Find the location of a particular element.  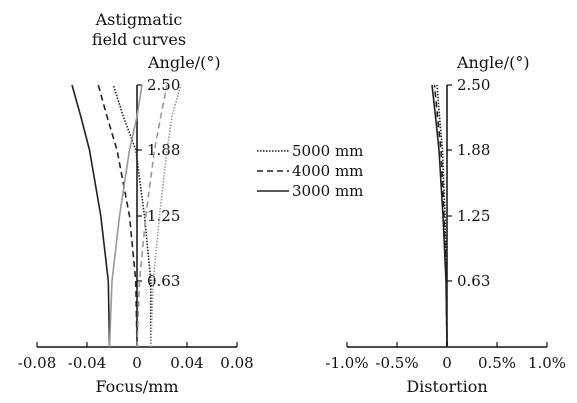

legend: 5000 mm 4000 mm 3000 mm is located at coordinates (310, 171).